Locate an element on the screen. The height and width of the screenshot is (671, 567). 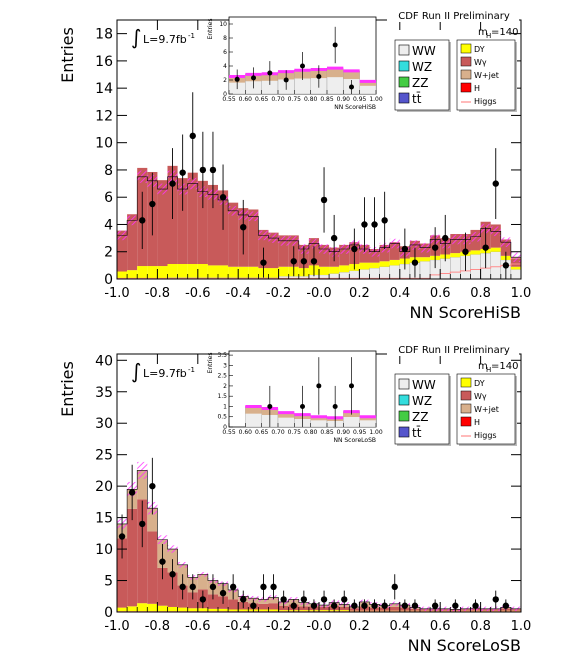
inset-x-tick-label-6: 0.85 is located at coordinates (327, 99).